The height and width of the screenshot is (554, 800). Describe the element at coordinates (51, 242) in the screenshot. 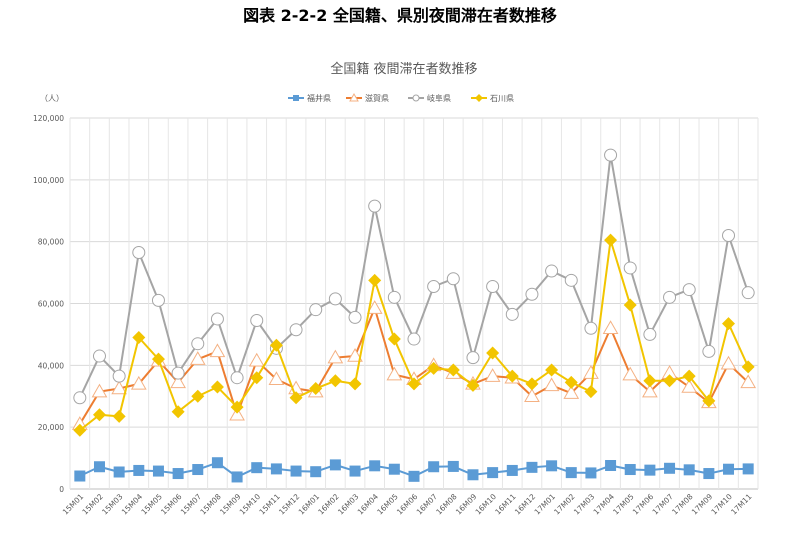

I see `y-tick-label: 80,000` at that location.